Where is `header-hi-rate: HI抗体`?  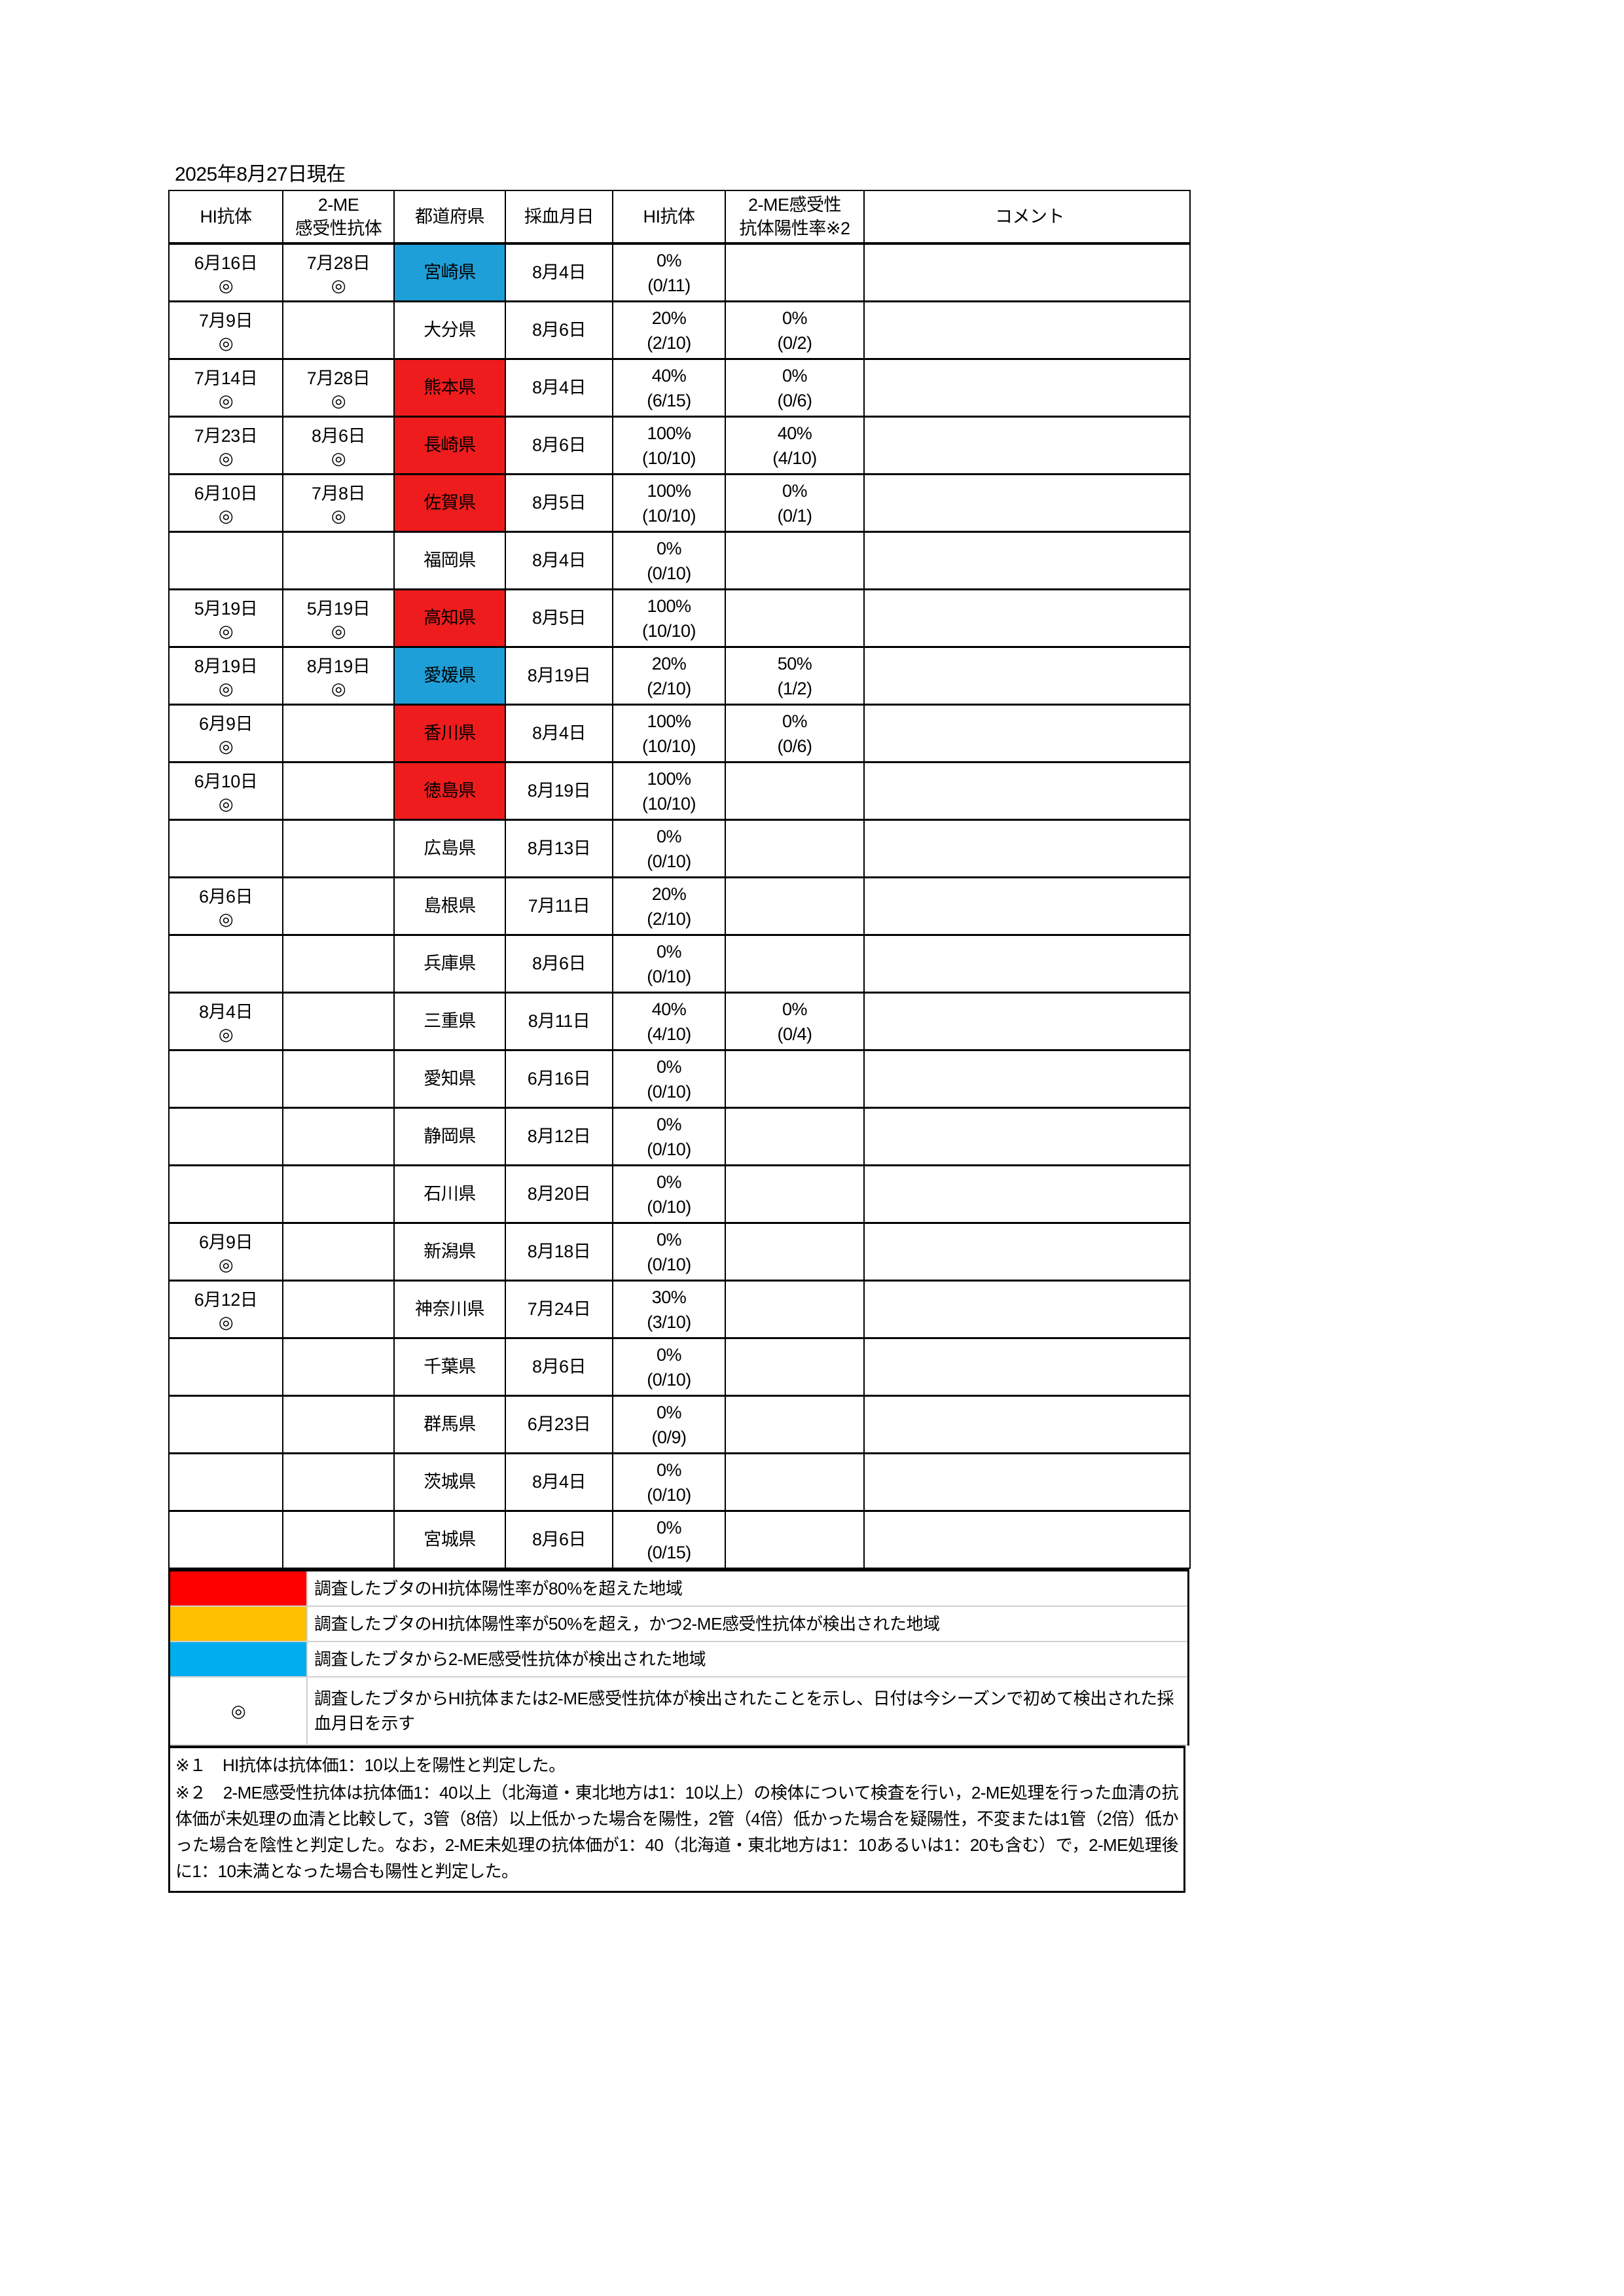
header-hi-rate: HI抗体 is located at coordinates (669, 217).